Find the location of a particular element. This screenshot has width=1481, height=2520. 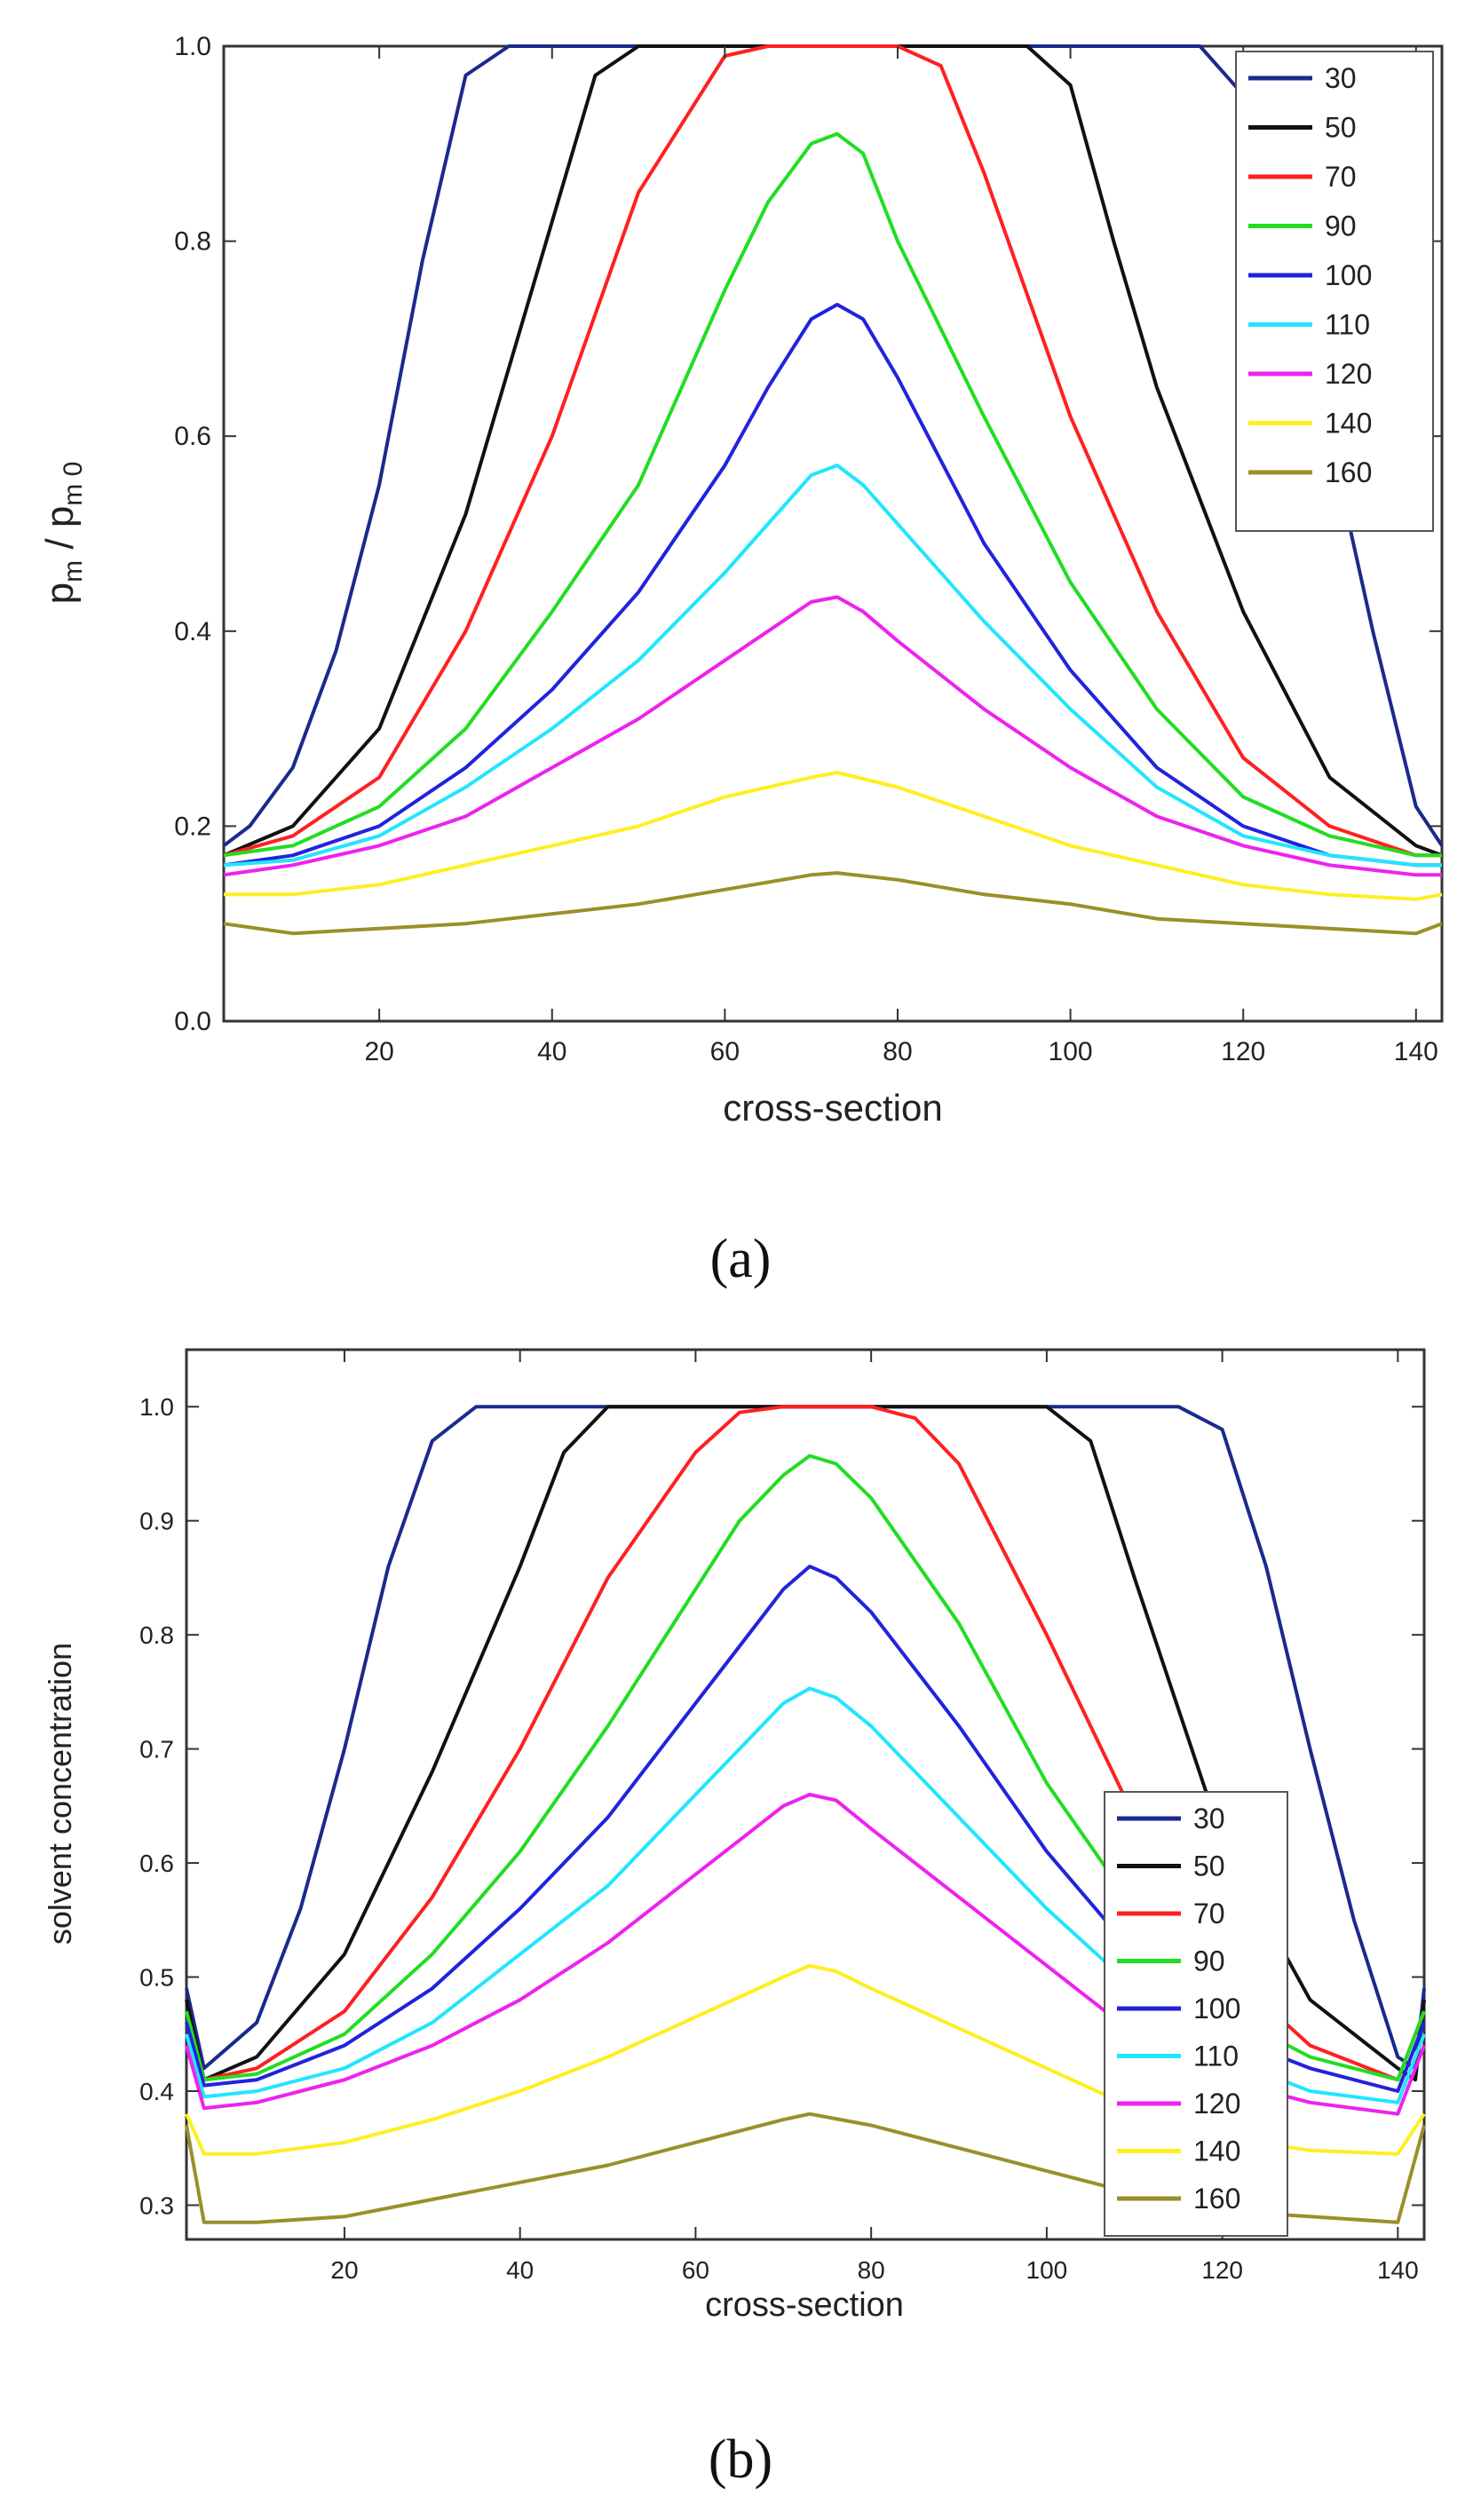

panel-b-y-tick-label: 0.5 is located at coordinates (156, 1978).